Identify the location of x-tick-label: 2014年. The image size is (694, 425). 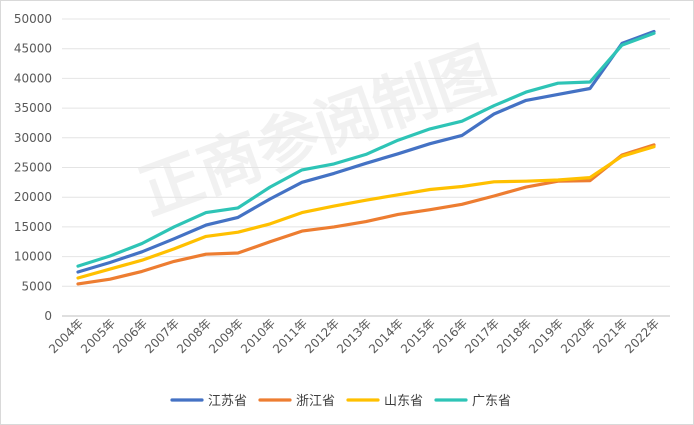
(386, 336).